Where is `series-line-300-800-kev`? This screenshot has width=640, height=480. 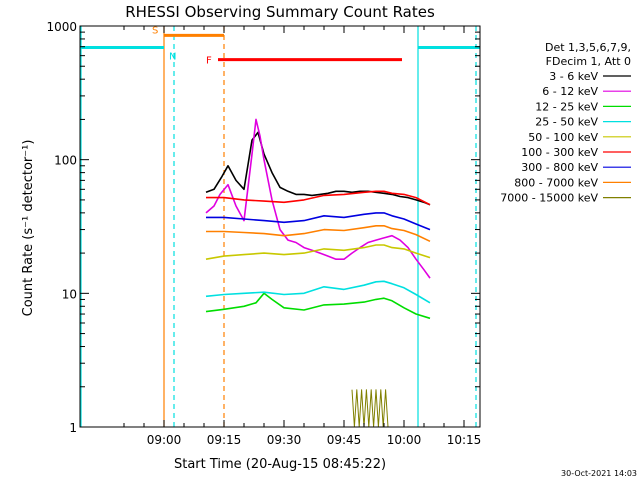 series-line-300-800-kev is located at coordinates (318, 221).